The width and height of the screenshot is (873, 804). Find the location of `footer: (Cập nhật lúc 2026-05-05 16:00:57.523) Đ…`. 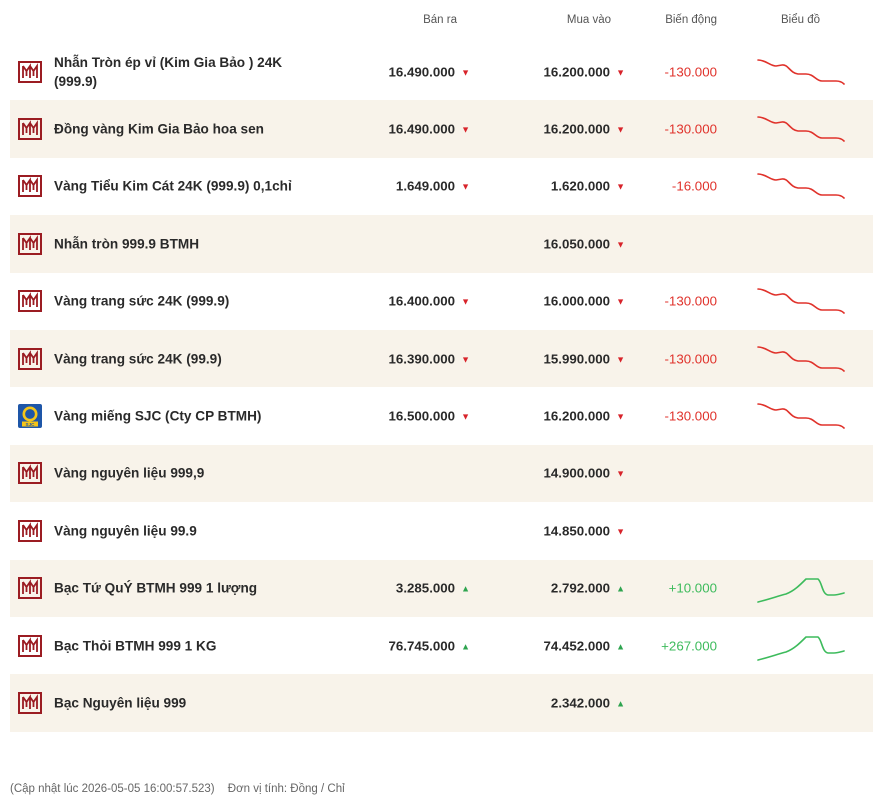

footer: (Cập nhật lúc 2026-05-05 16:00:57.523) Đ… is located at coordinates (177, 789).